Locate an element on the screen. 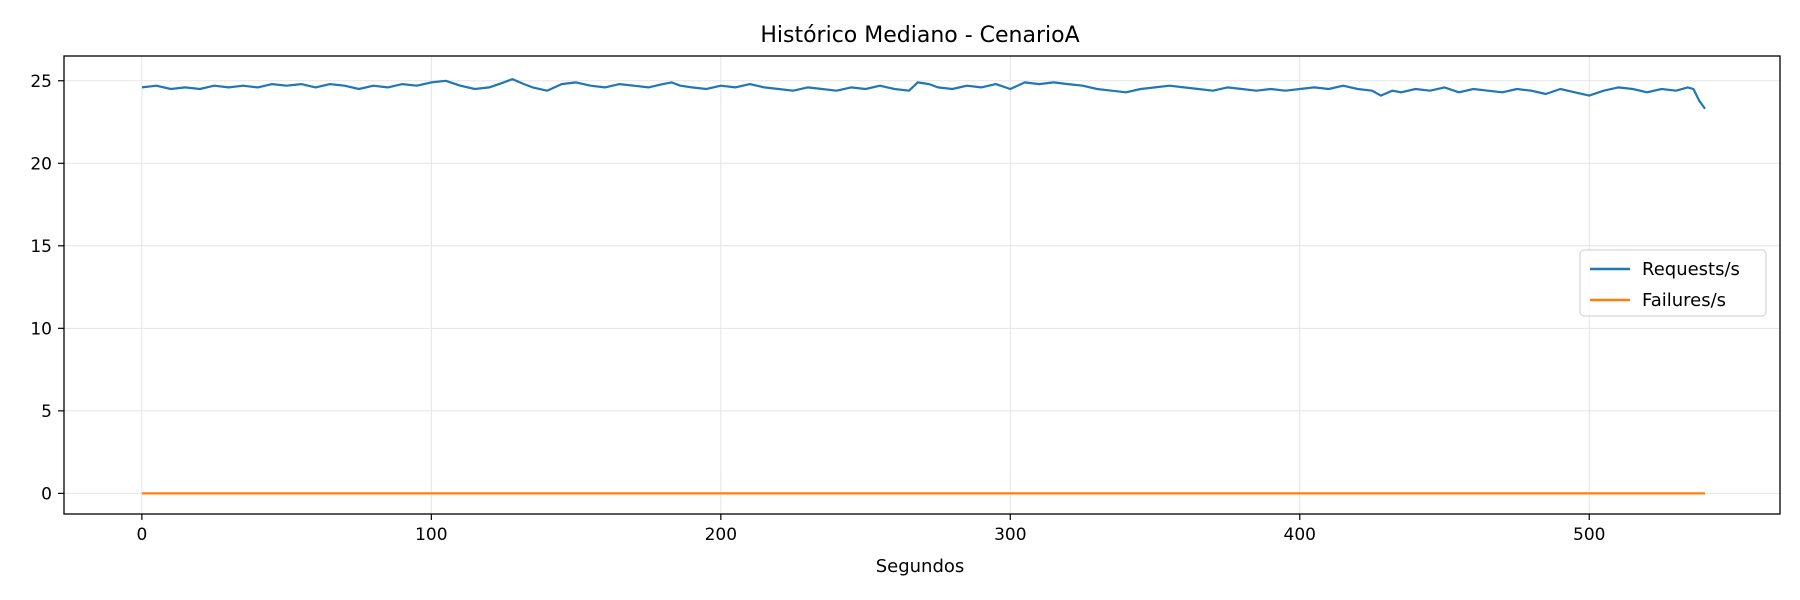 This screenshot has width=1800, height=600. x-axis-label: Segundos is located at coordinates (920, 566).